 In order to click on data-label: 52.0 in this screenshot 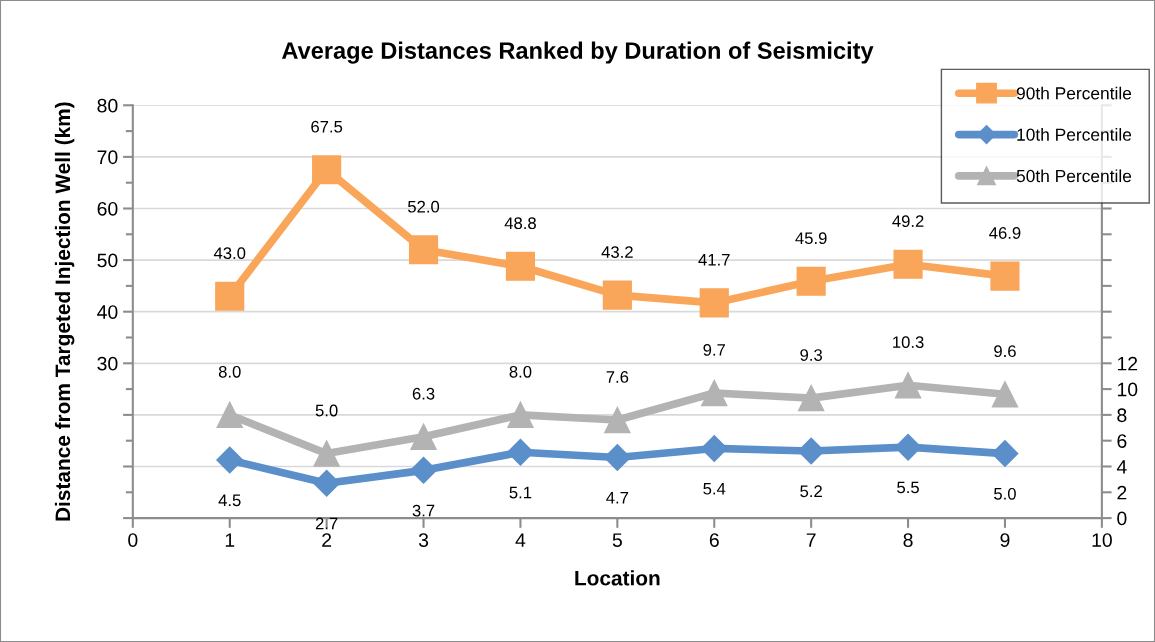, I will do `click(423, 206)`.